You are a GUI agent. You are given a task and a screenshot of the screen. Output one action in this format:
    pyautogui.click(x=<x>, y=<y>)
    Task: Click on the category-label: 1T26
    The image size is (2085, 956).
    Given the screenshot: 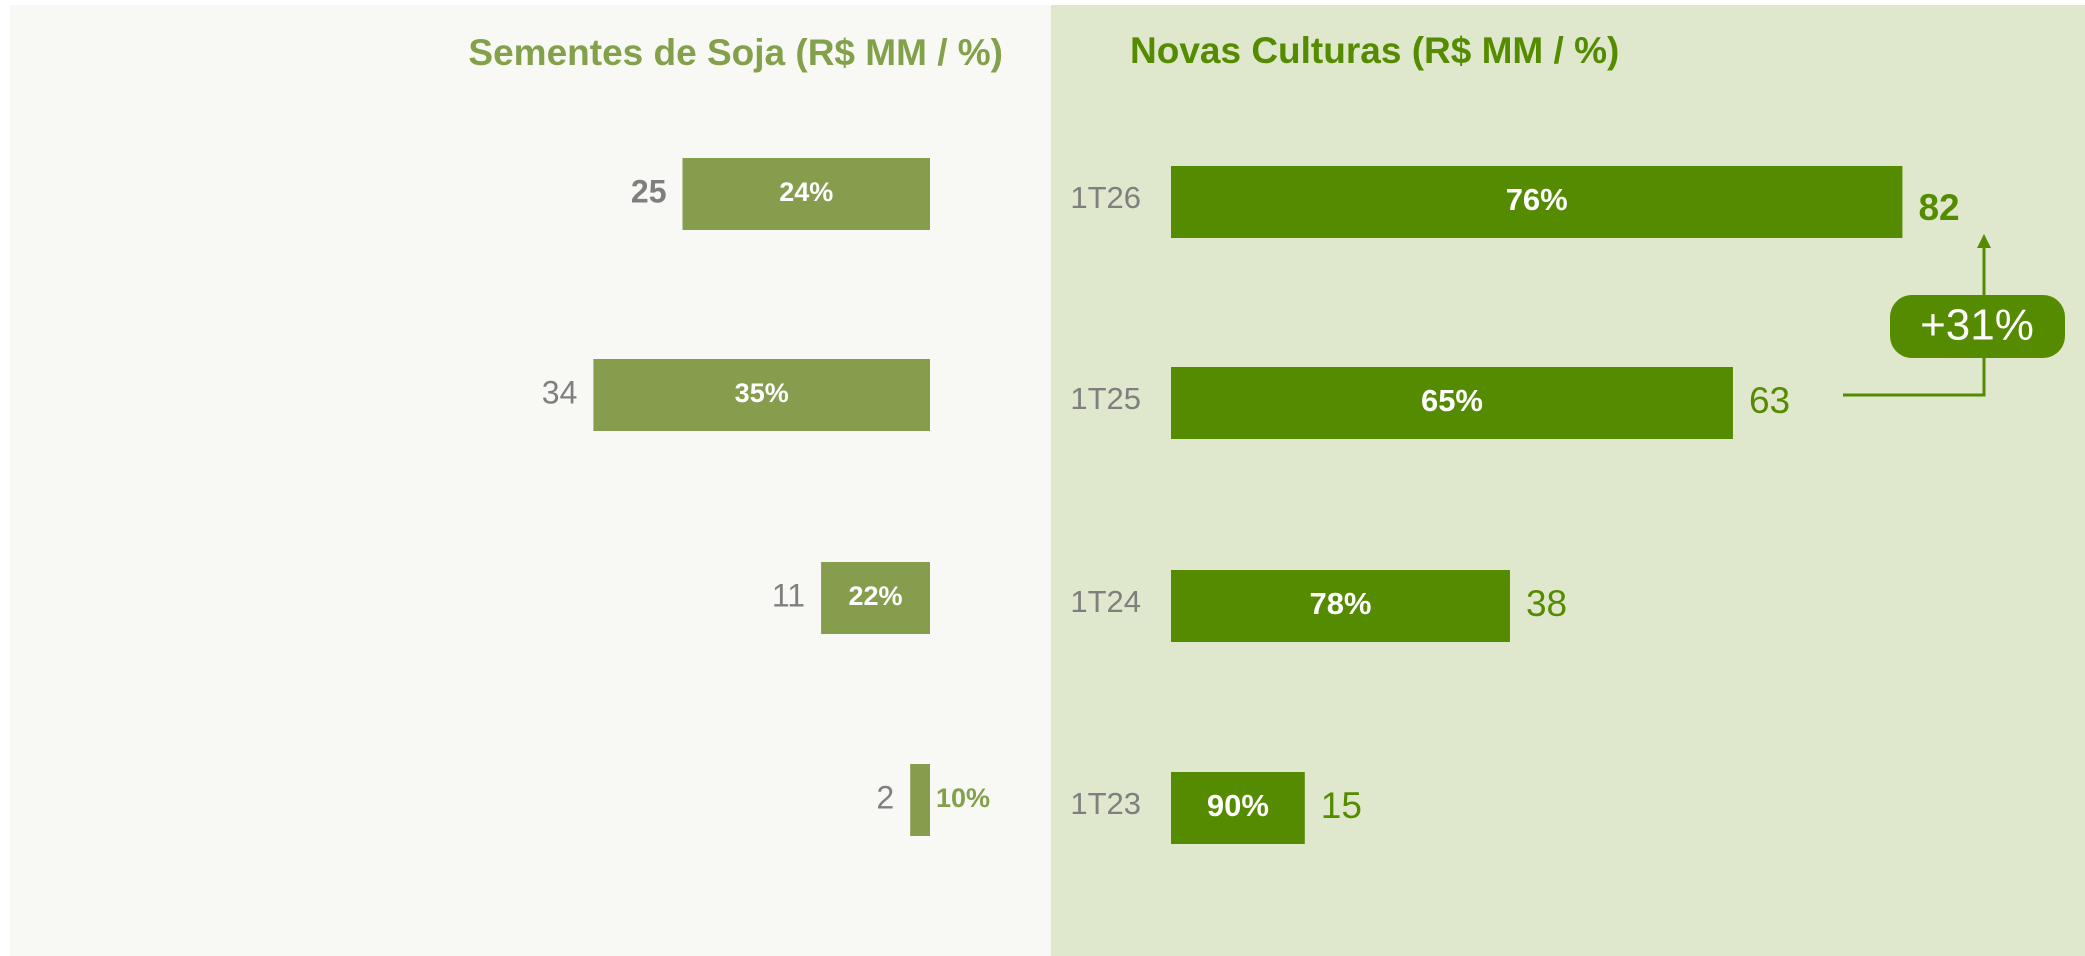 What is the action you would take?
    pyautogui.click(x=1105, y=197)
    